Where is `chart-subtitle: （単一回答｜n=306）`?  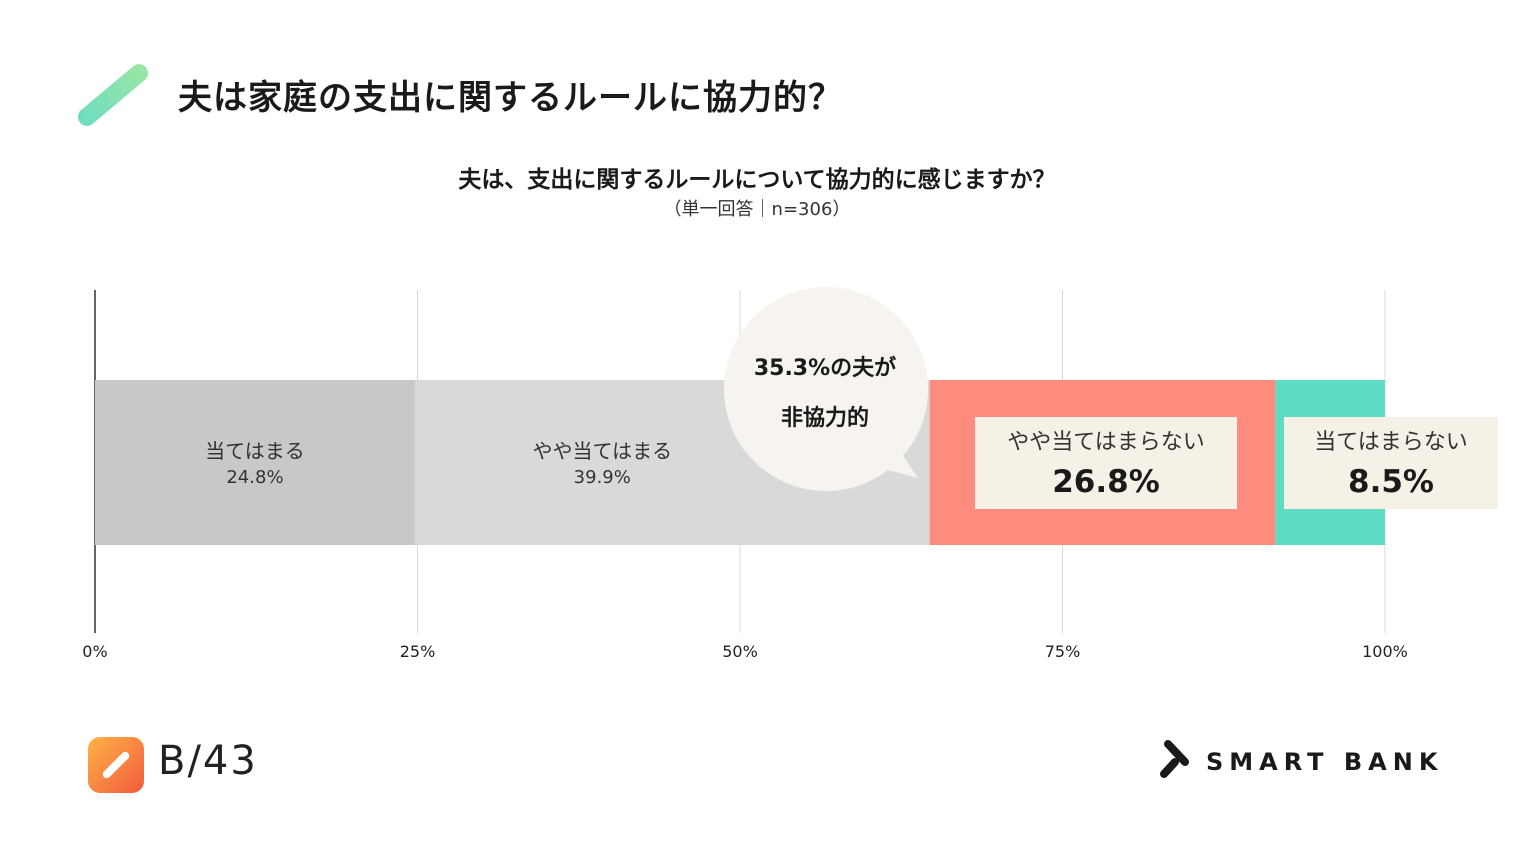
chart-subtitle: （単一回答｜n=306） is located at coordinates (757, 209).